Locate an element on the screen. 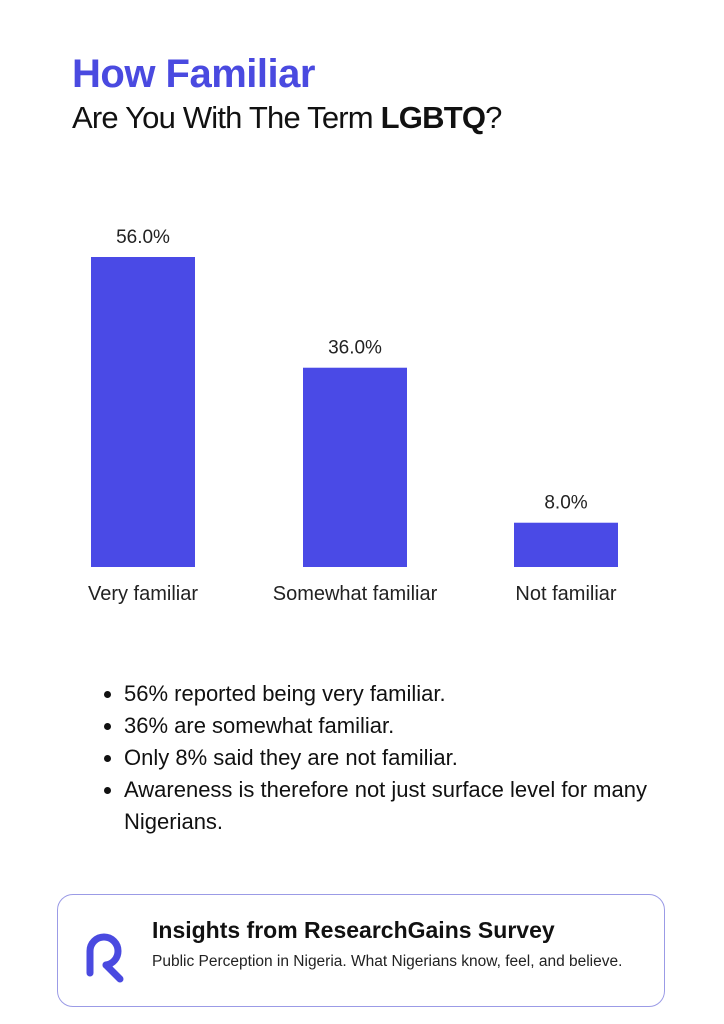  value-label: 36.0% is located at coordinates (355, 348).